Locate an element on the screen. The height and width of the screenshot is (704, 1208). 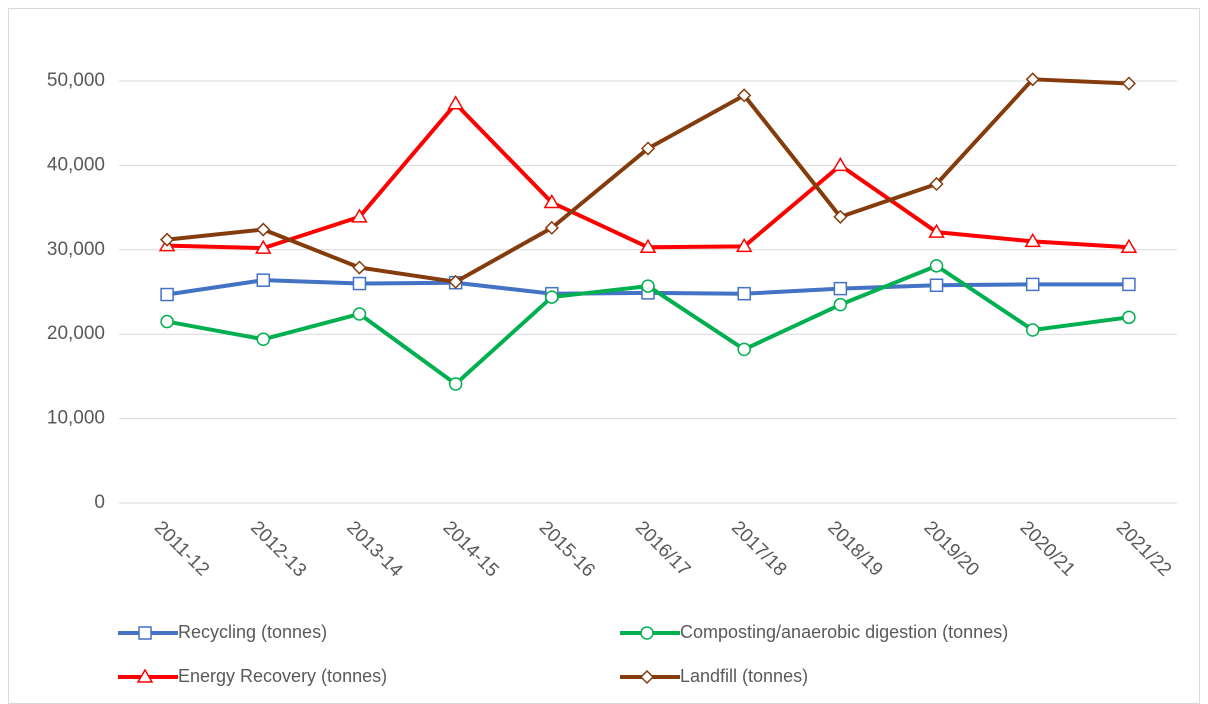
y-tick-label: 10,000 is located at coordinates (76, 418).